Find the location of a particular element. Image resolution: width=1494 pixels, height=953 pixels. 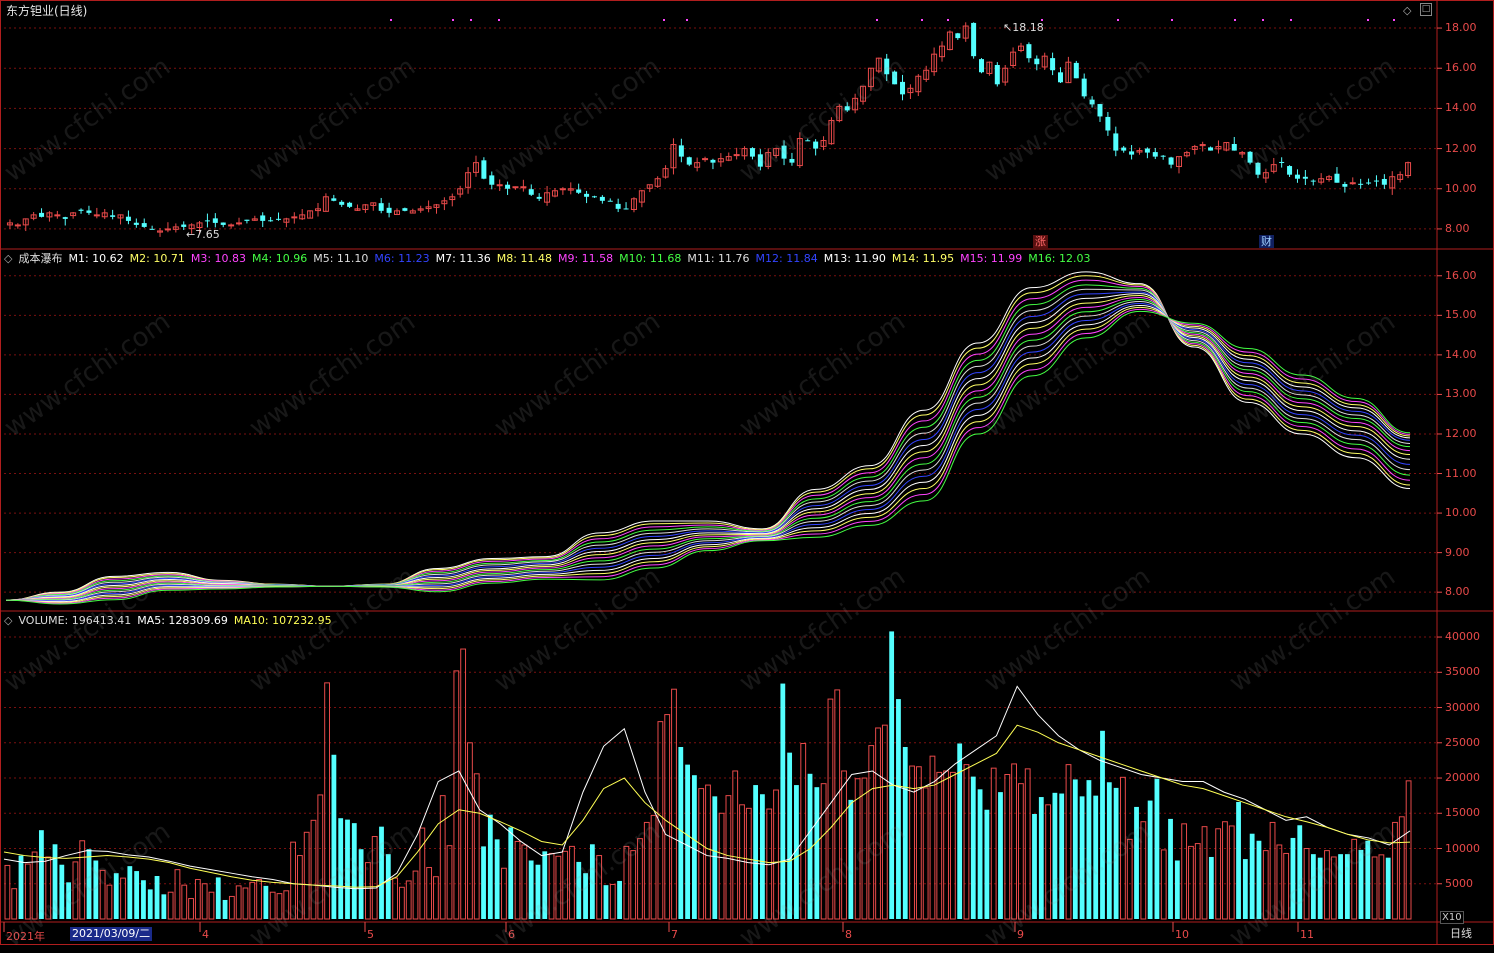

rise-badge: 涨 is located at coordinates (1040, 241).